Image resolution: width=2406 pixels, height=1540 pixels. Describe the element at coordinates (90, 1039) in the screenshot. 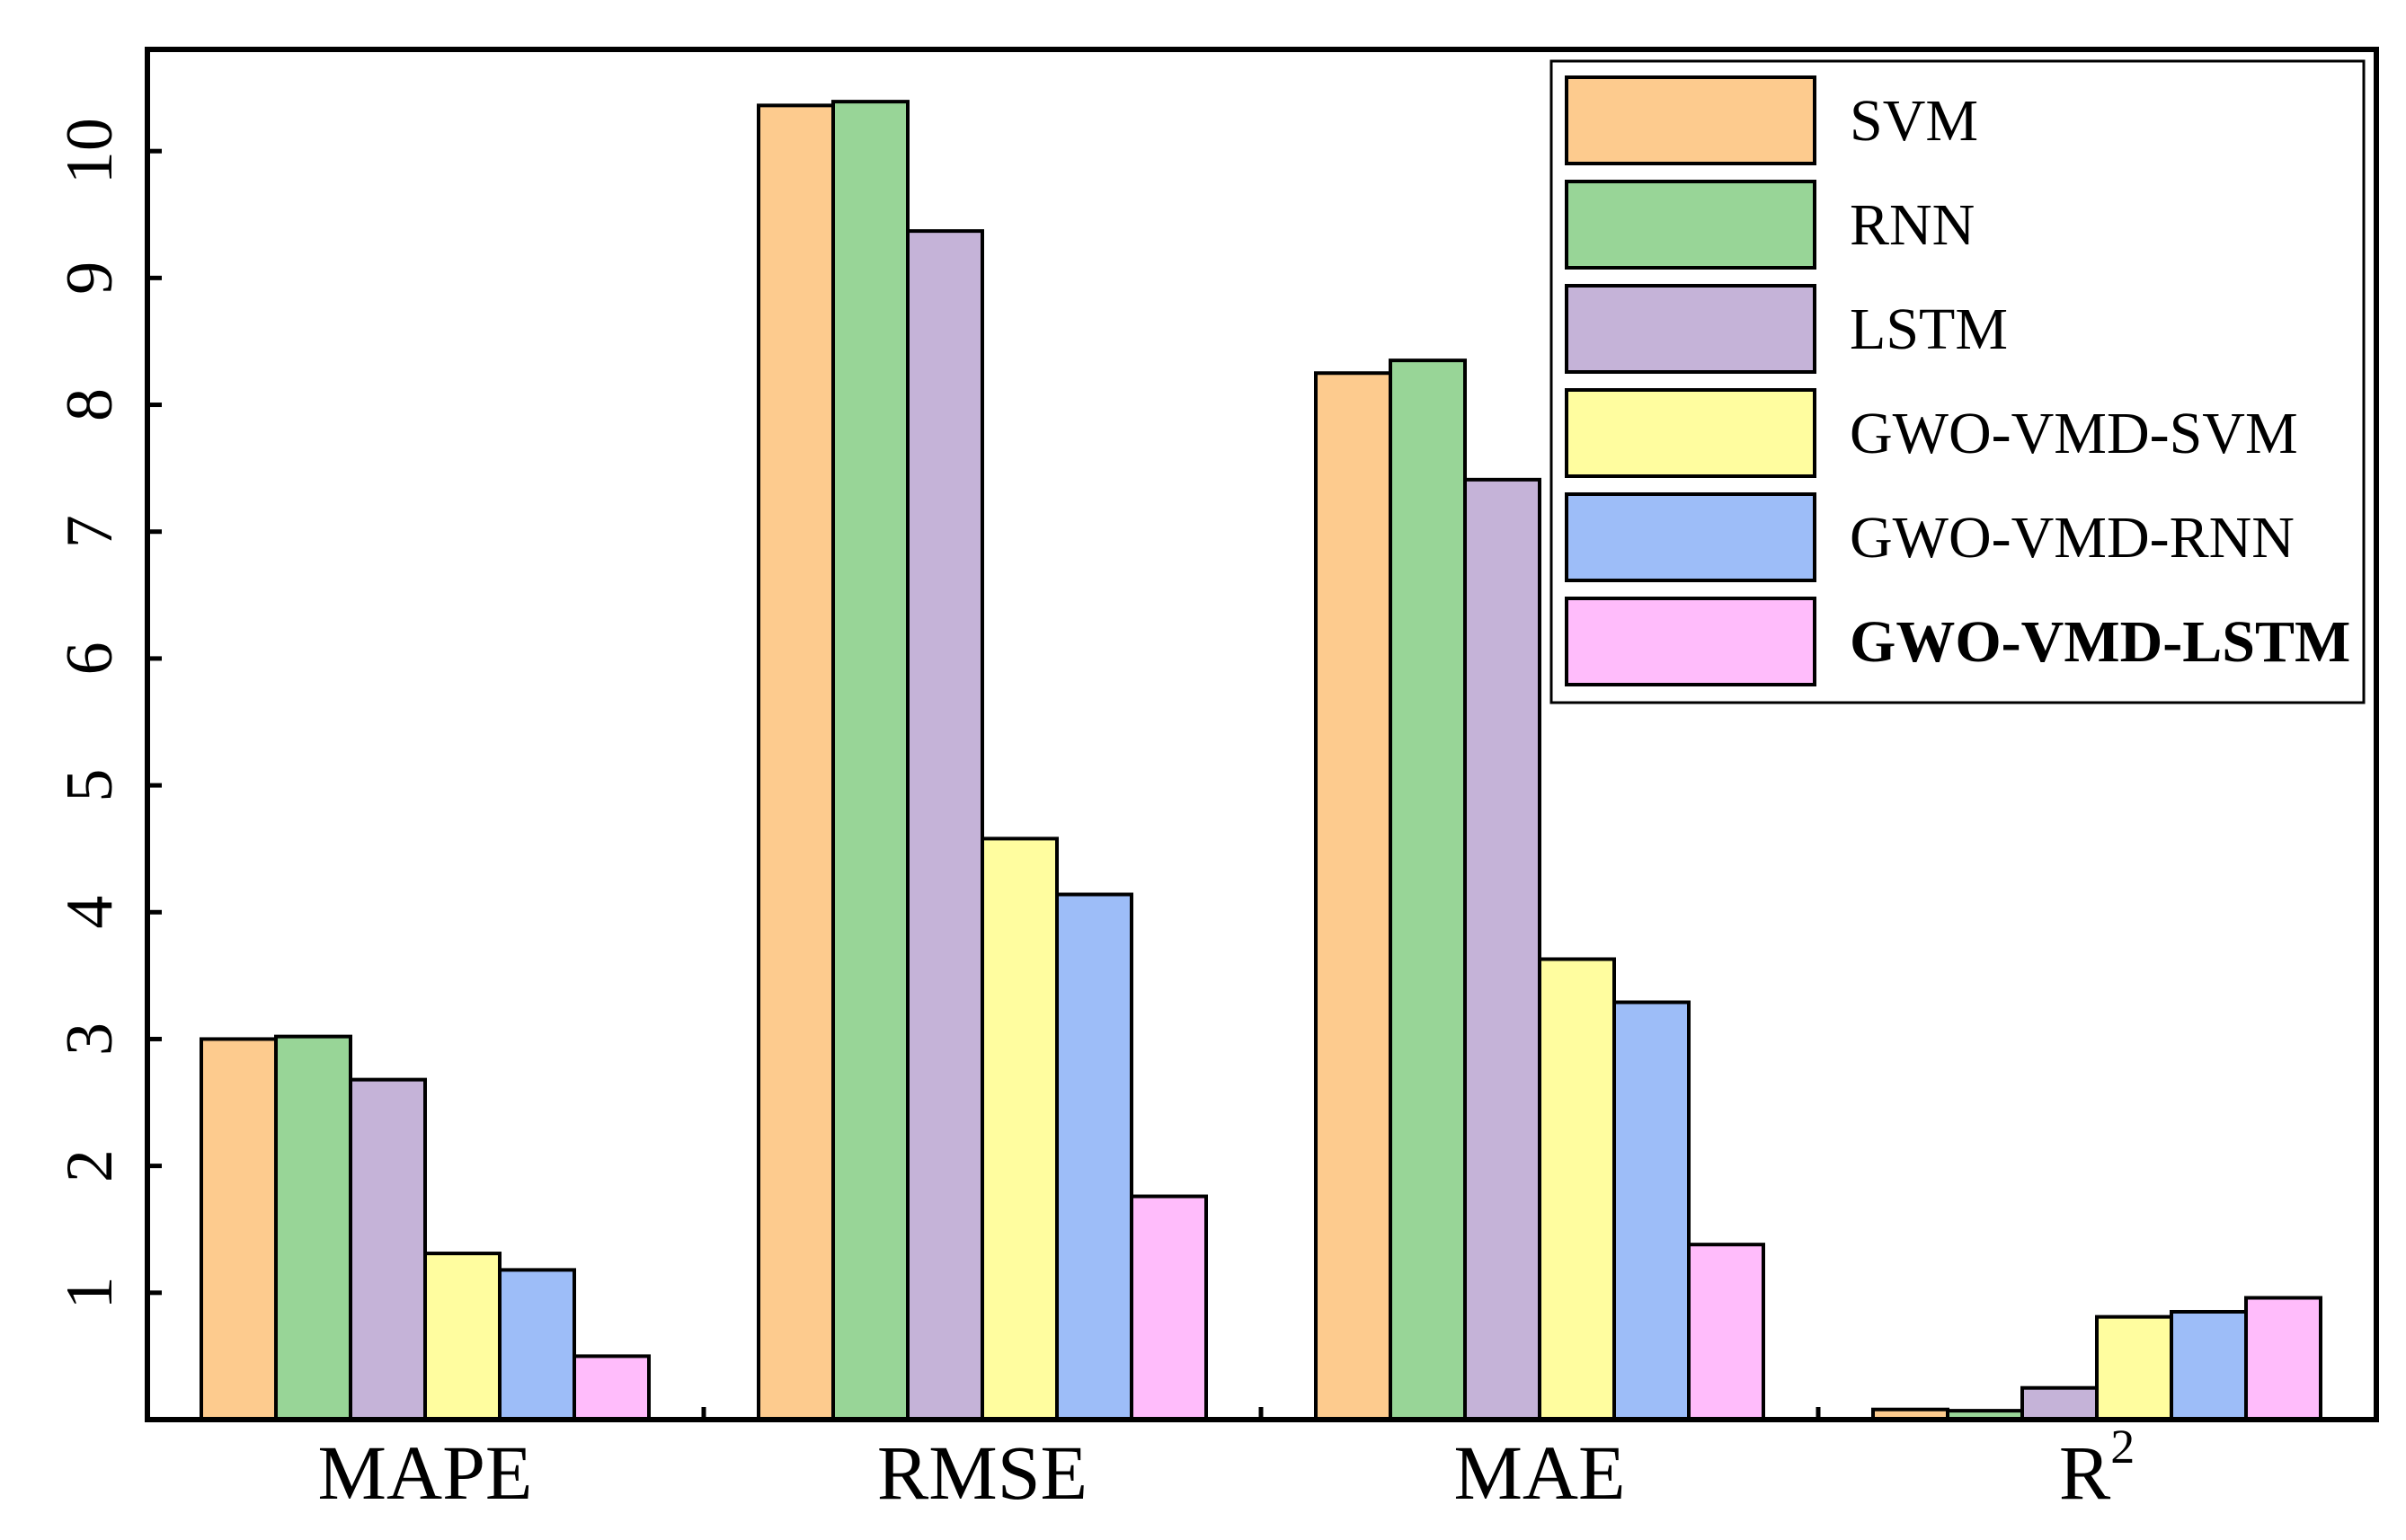

I see `y-tick-label: 3` at that location.